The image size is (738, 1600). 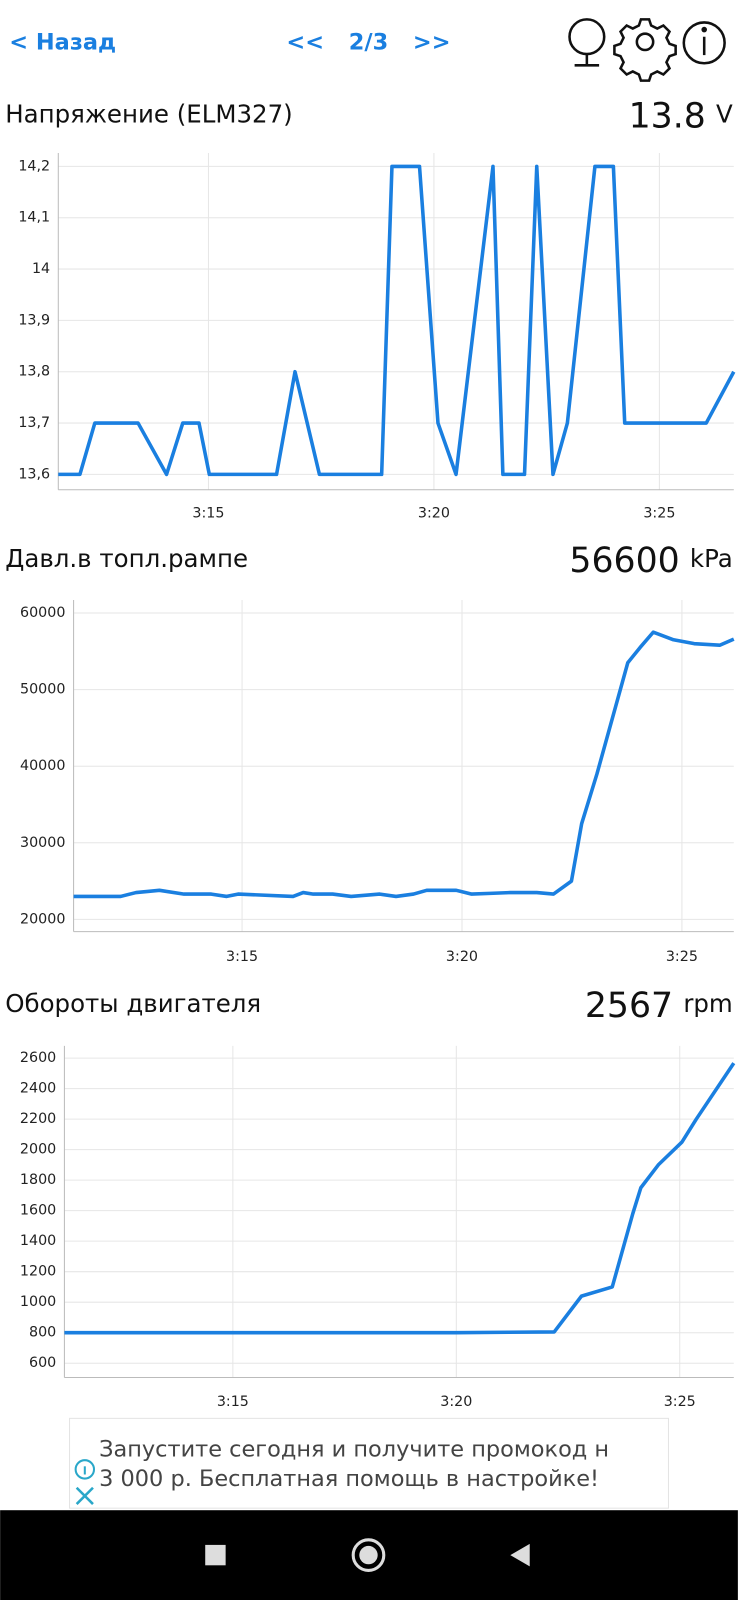 I want to click on y-tick-label: 14,1, so click(x=34, y=218).